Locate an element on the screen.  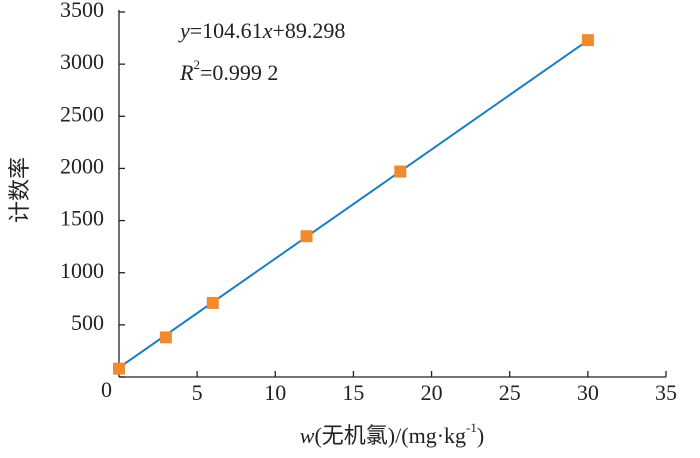
equation-part: y is located at coordinates (184, 30).